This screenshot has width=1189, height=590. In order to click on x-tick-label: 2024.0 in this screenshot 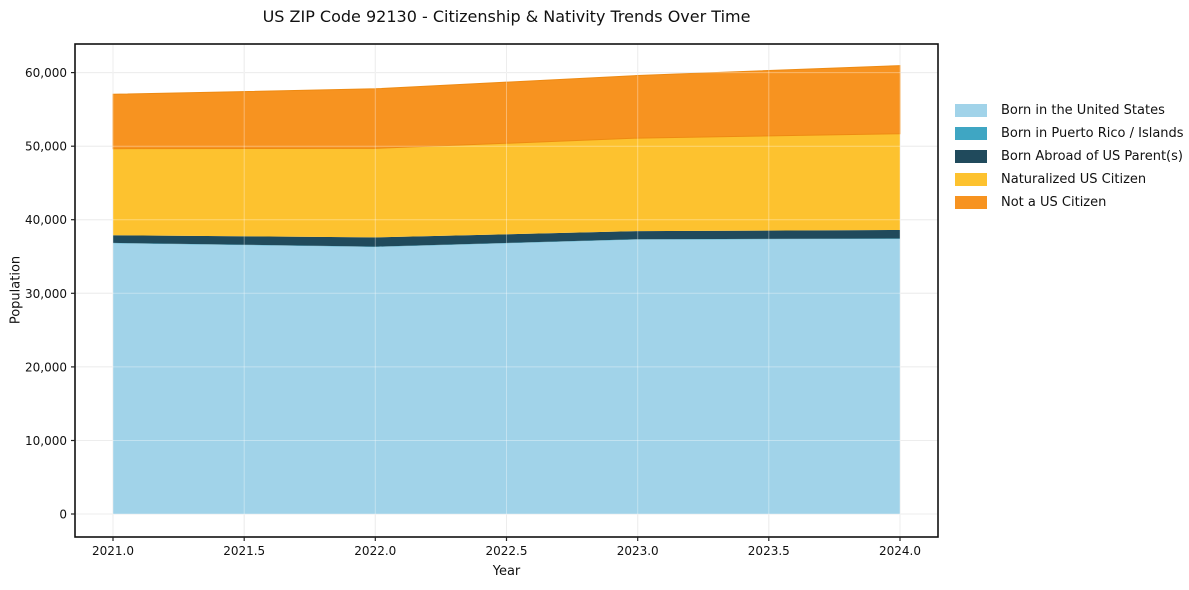, I will do `click(900, 551)`.